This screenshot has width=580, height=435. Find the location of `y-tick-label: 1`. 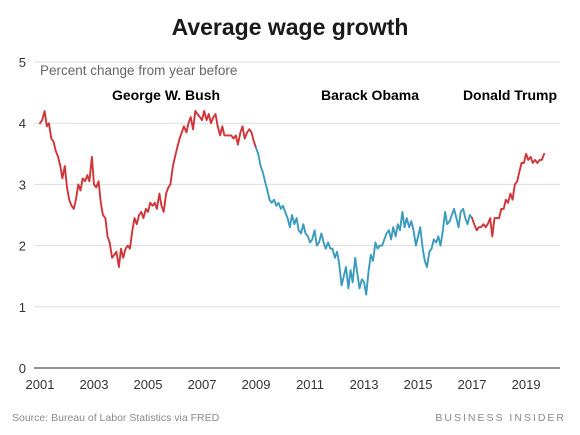

y-tick-label: 1 is located at coordinates (22, 307).